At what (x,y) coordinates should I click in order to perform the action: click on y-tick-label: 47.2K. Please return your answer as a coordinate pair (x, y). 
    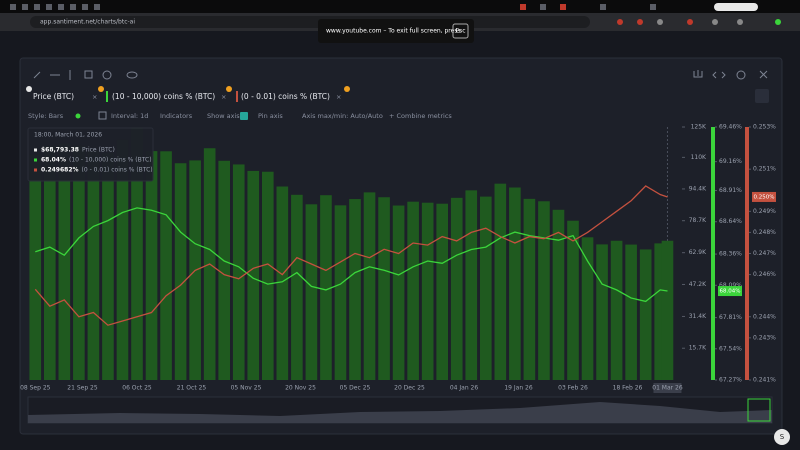
    Looking at the image, I should click on (698, 284).